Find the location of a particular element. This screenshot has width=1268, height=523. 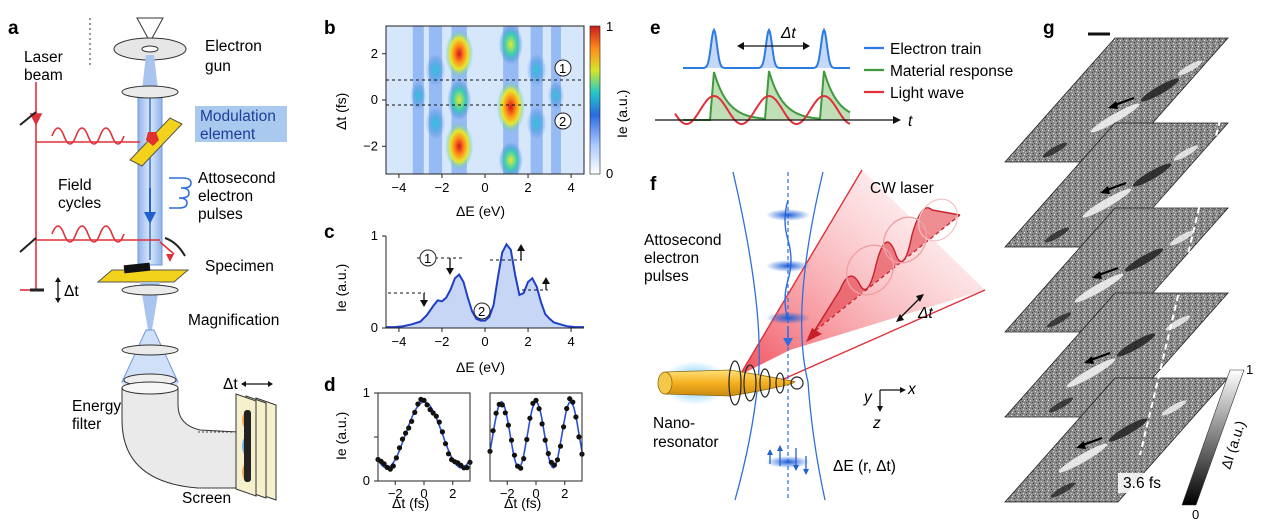

g-cbar-tick-0: 0 is located at coordinates (1195, 514).